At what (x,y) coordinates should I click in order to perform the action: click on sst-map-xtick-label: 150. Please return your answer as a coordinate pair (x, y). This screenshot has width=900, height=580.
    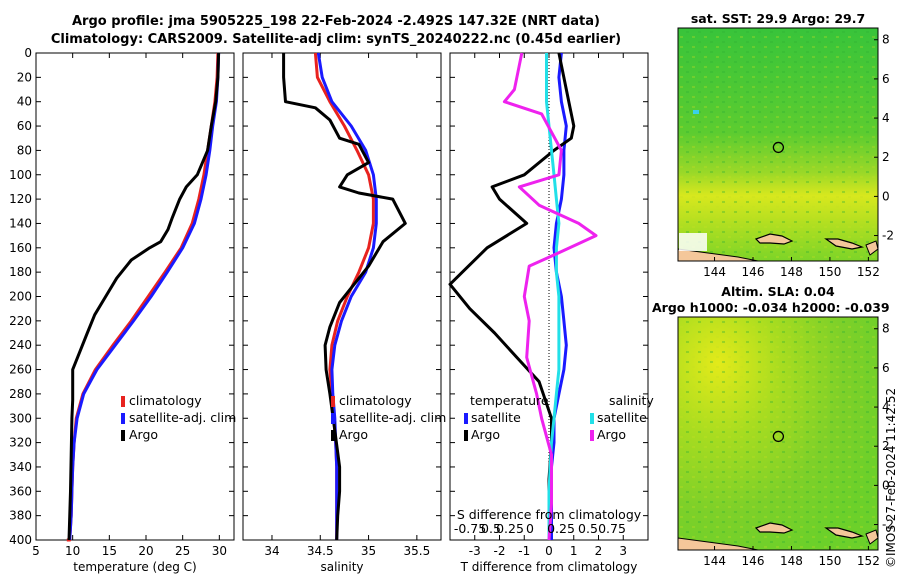
    Looking at the image, I should click on (829, 272).